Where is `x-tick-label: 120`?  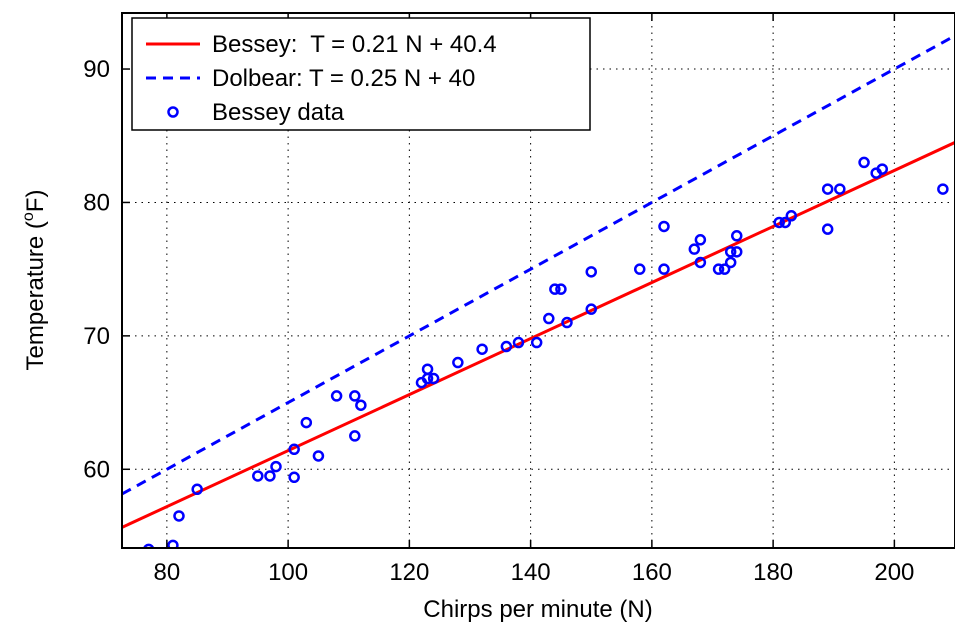
x-tick-label: 120 is located at coordinates (409, 572).